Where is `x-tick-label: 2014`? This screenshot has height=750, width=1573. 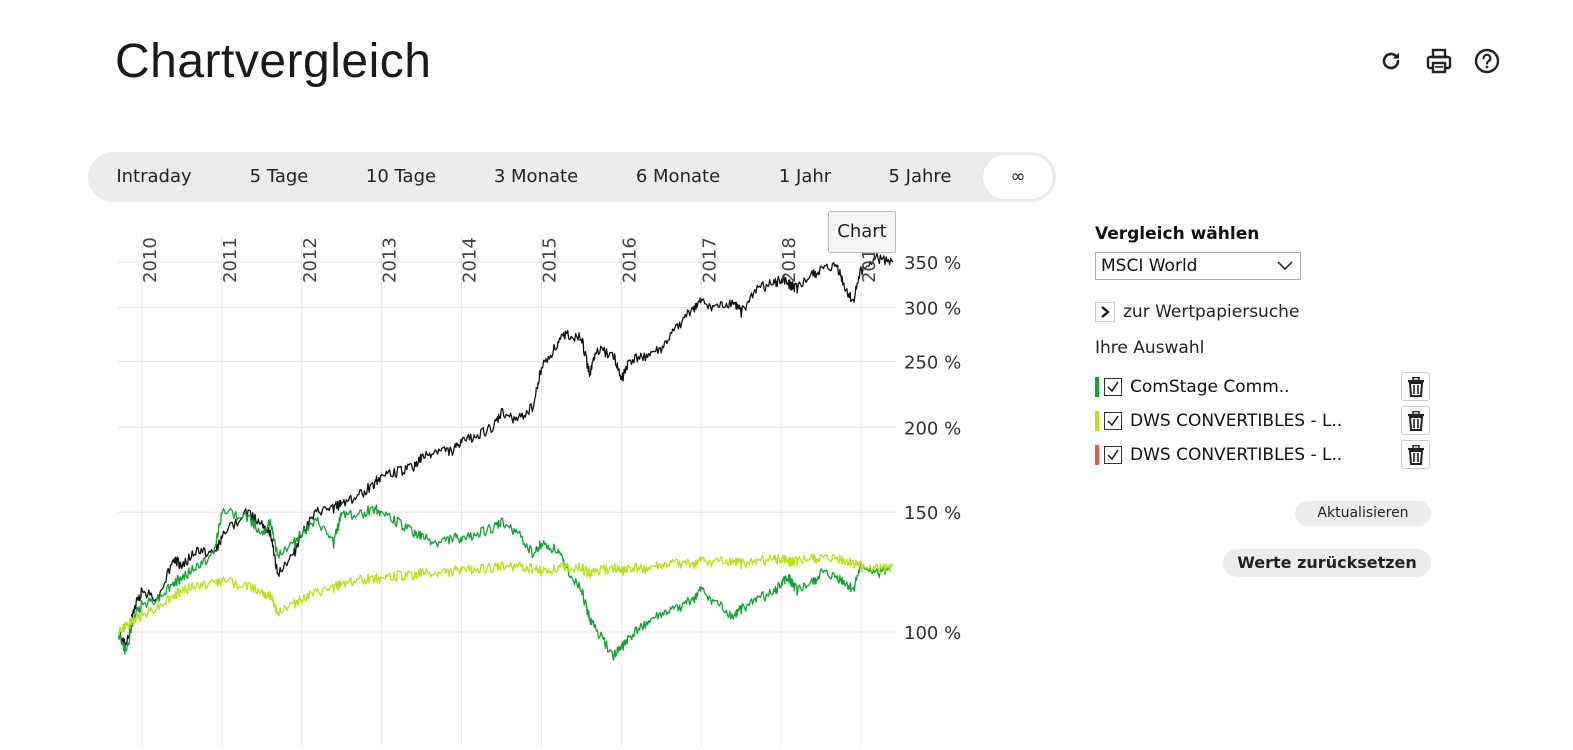 x-tick-label: 2014 is located at coordinates (470, 260).